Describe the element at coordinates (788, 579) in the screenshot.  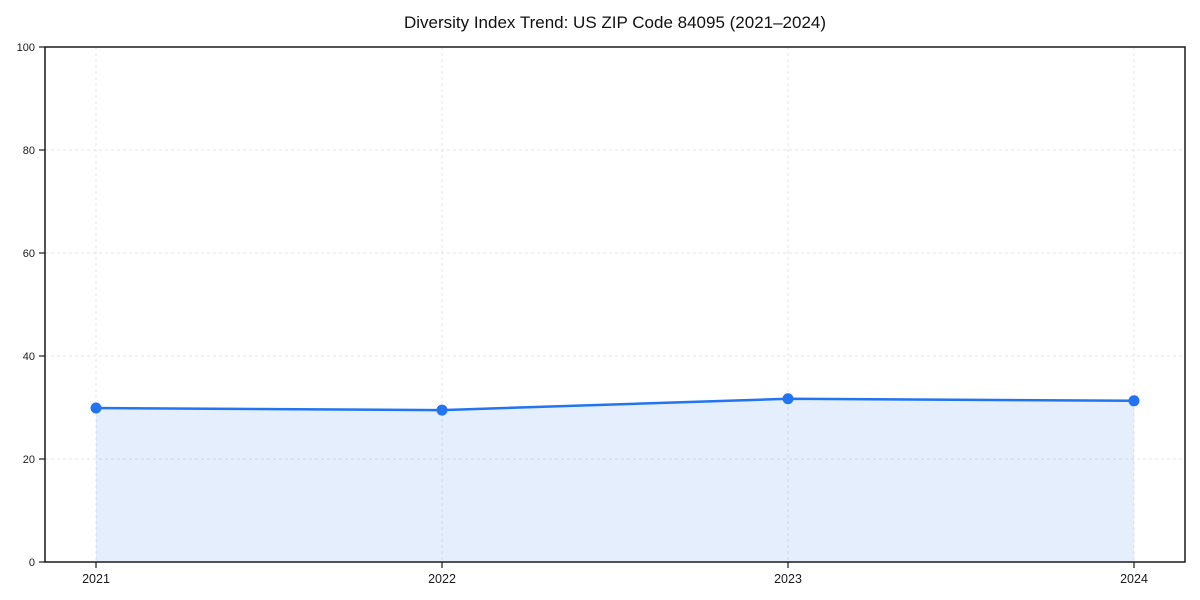
I see `x-tick-label: 2023` at that location.